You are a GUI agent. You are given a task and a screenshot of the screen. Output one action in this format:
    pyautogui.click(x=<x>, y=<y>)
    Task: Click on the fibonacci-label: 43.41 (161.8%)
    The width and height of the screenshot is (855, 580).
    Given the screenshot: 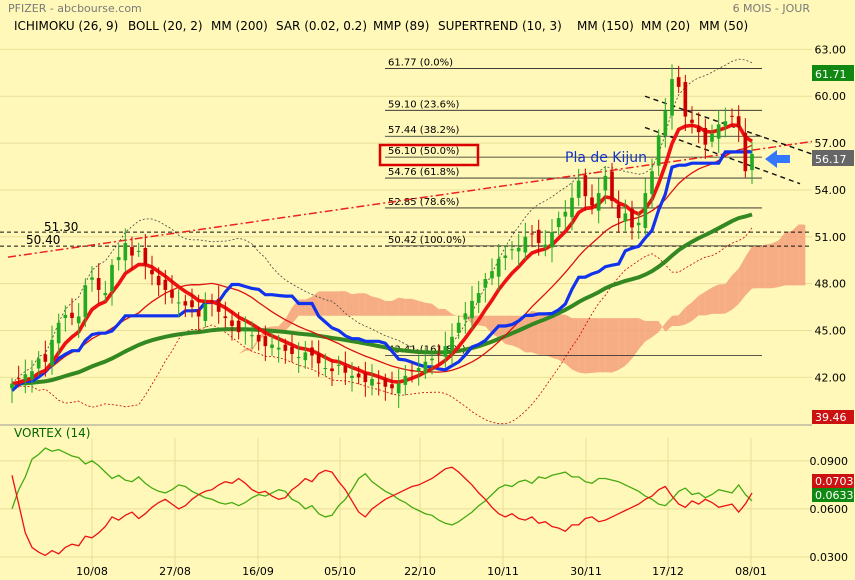 What is the action you would take?
    pyautogui.click(x=427, y=349)
    